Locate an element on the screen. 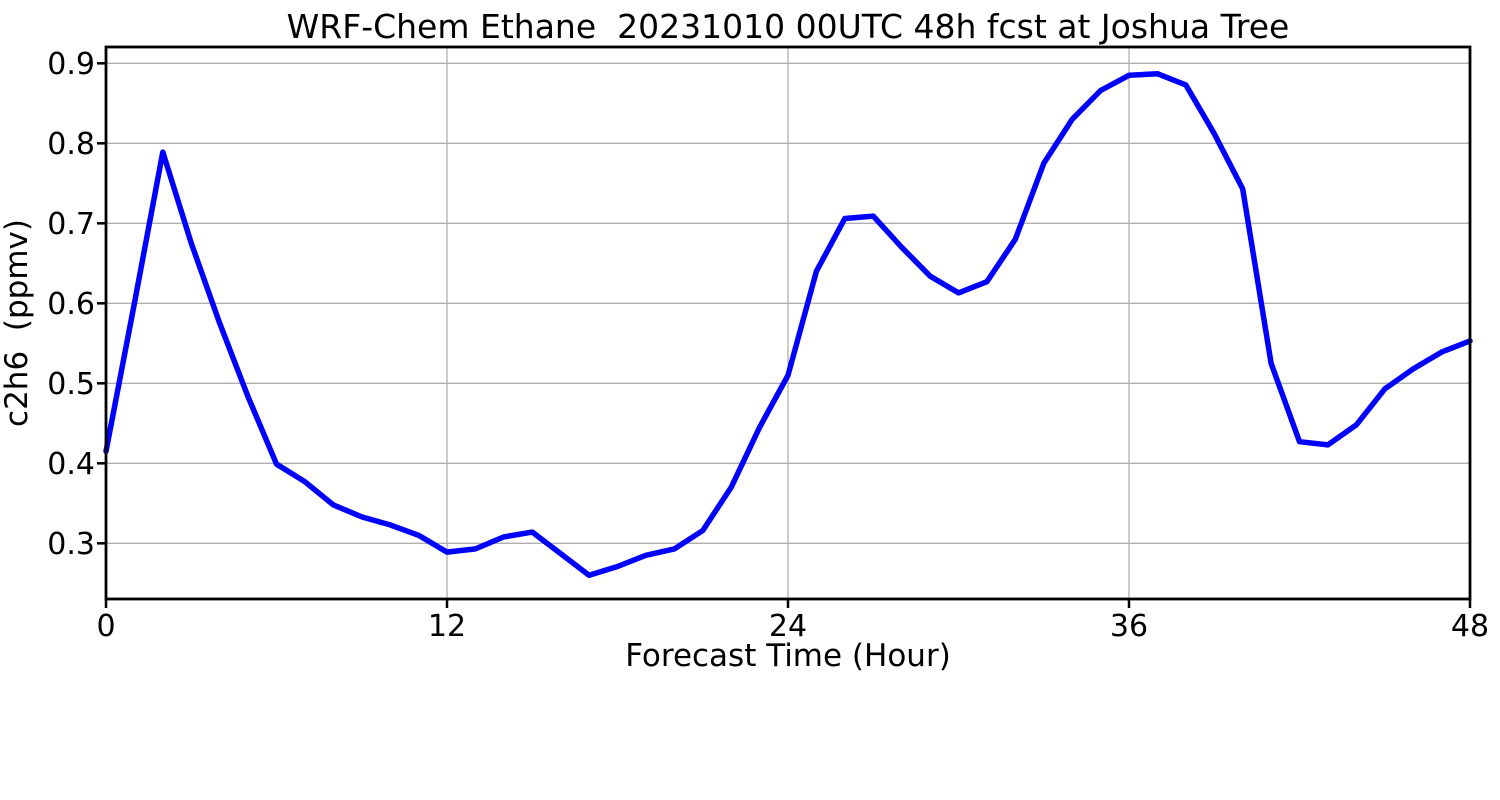 Image resolution: width=1500 pixels, height=800 pixels. y-tick-label: 0.7 is located at coordinates (71, 224).